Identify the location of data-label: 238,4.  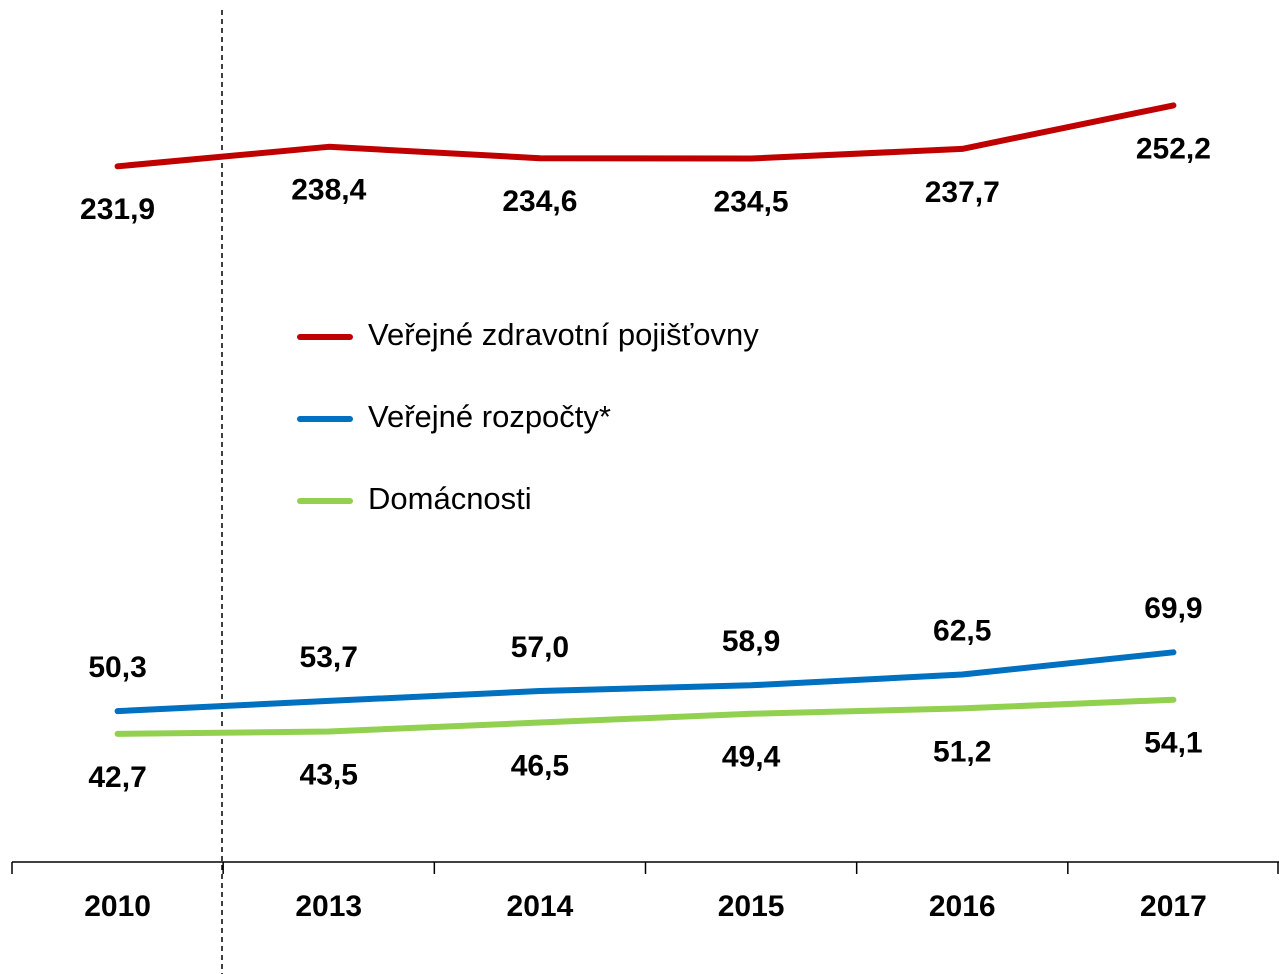
(328, 190).